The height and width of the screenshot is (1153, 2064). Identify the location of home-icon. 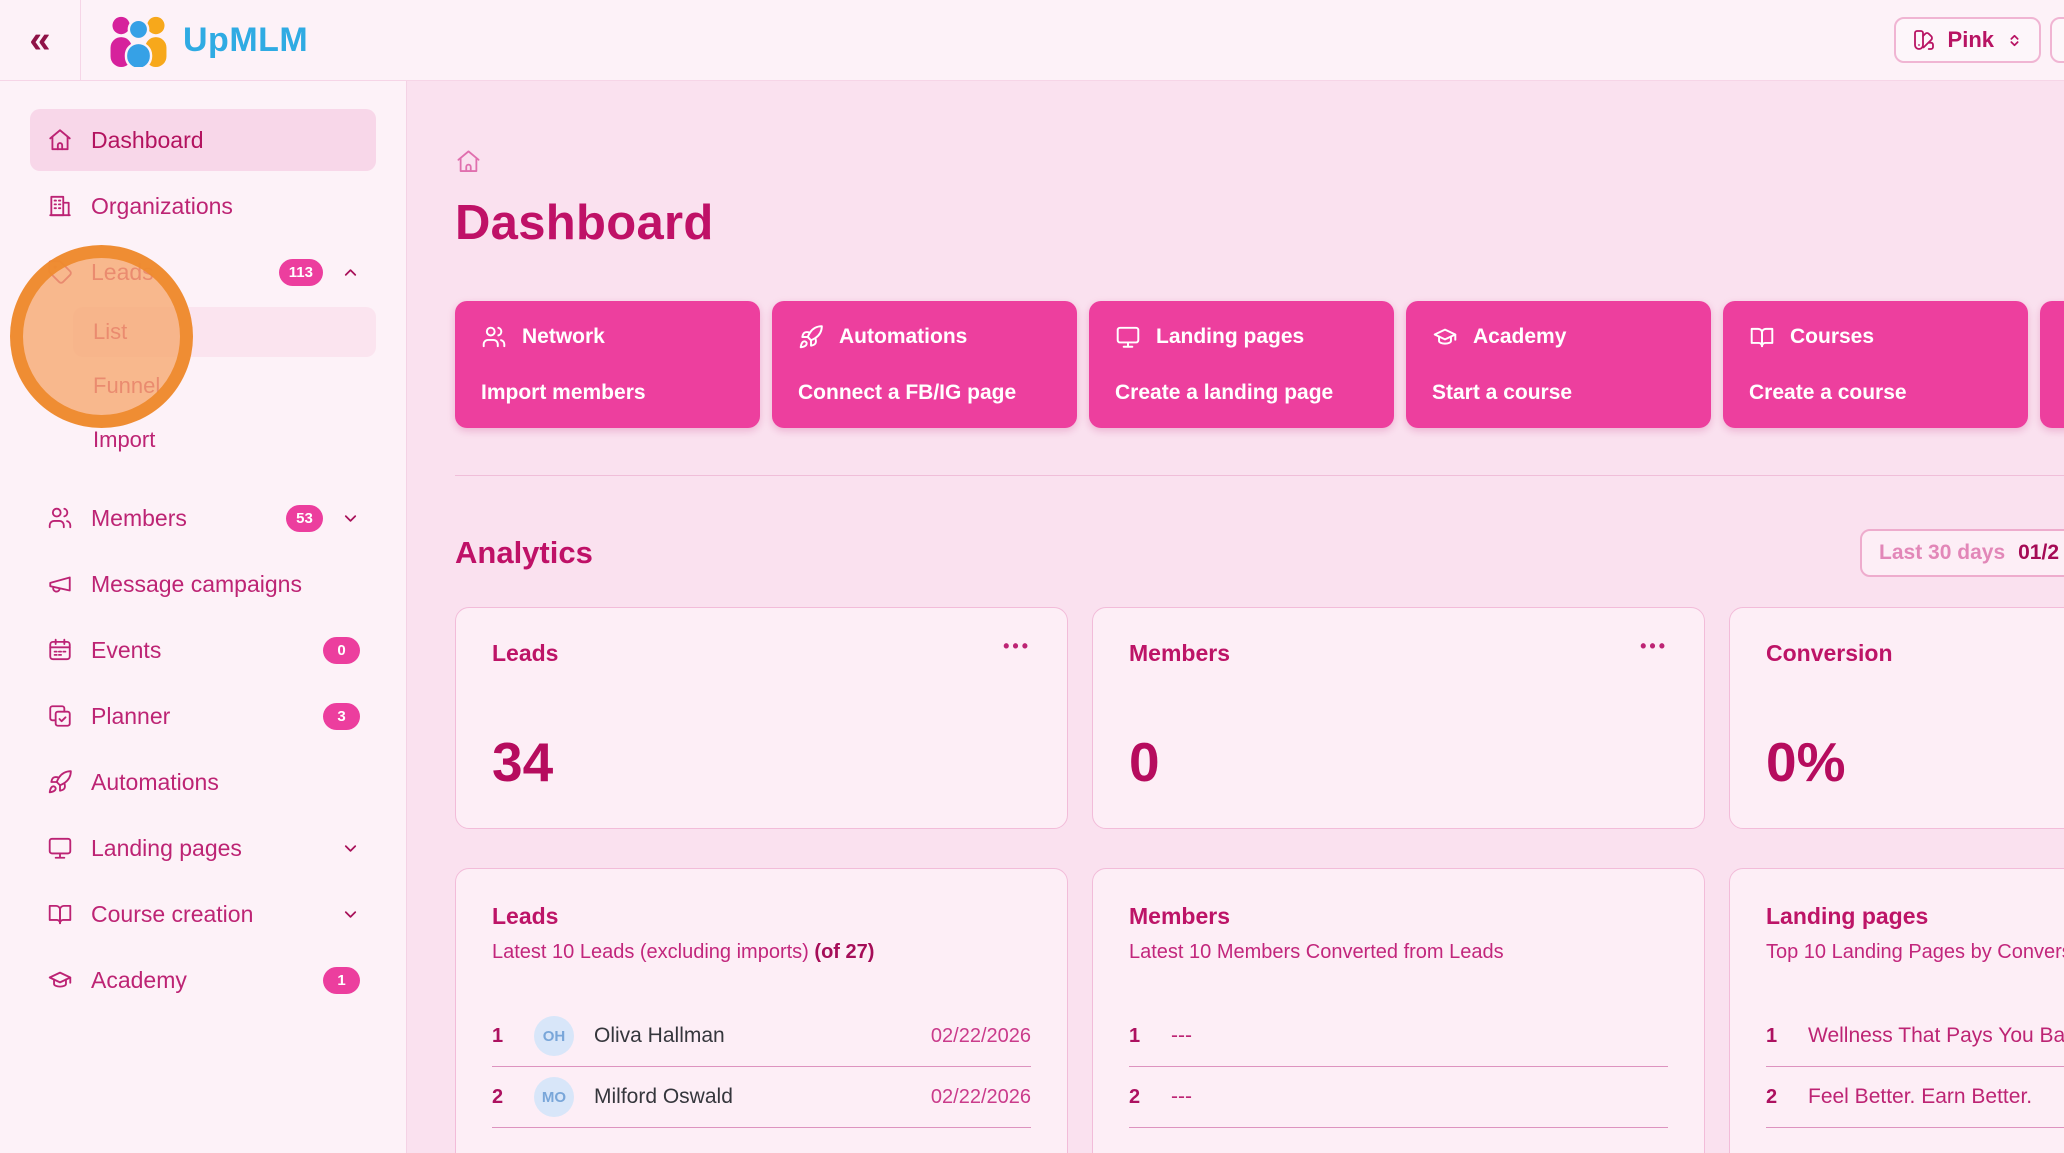
(60, 140).